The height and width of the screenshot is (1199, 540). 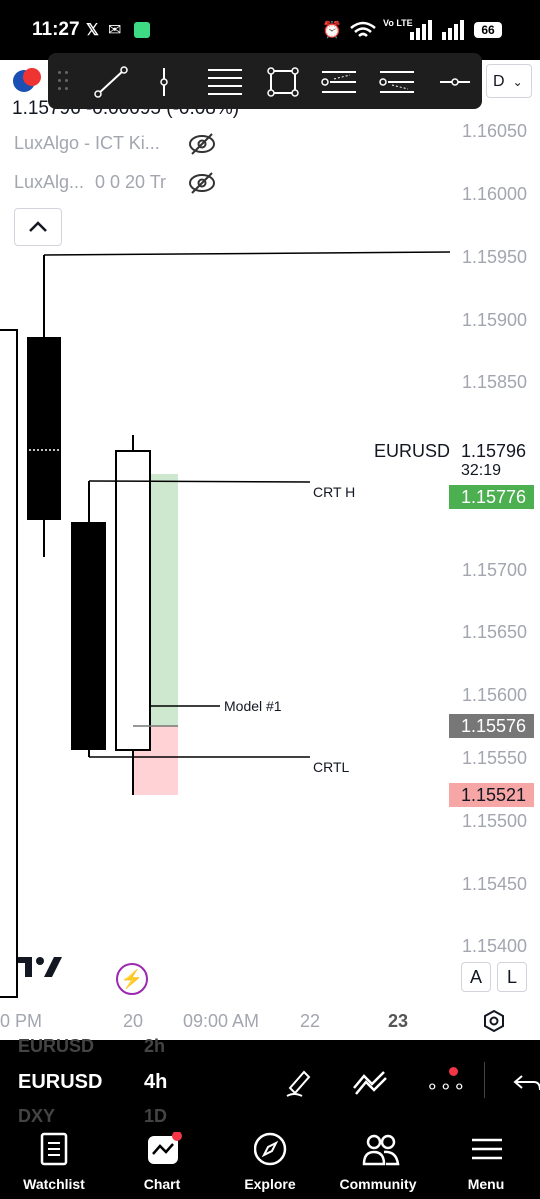 What do you see at coordinates (481, 470) in the screenshot?
I see `bar-countdown: 32:19` at bounding box center [481, 470].